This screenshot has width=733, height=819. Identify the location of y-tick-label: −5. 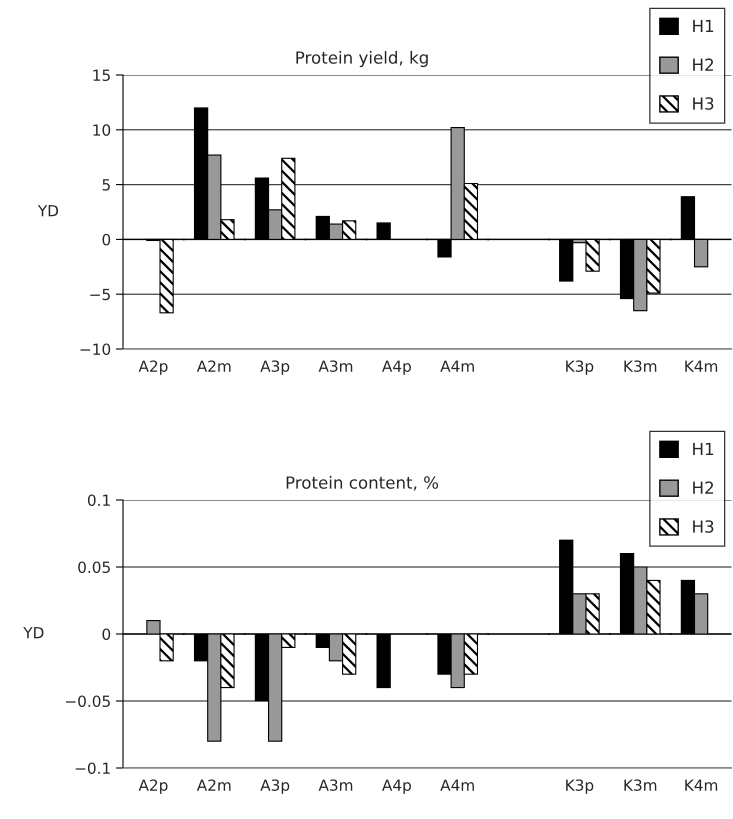
(100, 294).